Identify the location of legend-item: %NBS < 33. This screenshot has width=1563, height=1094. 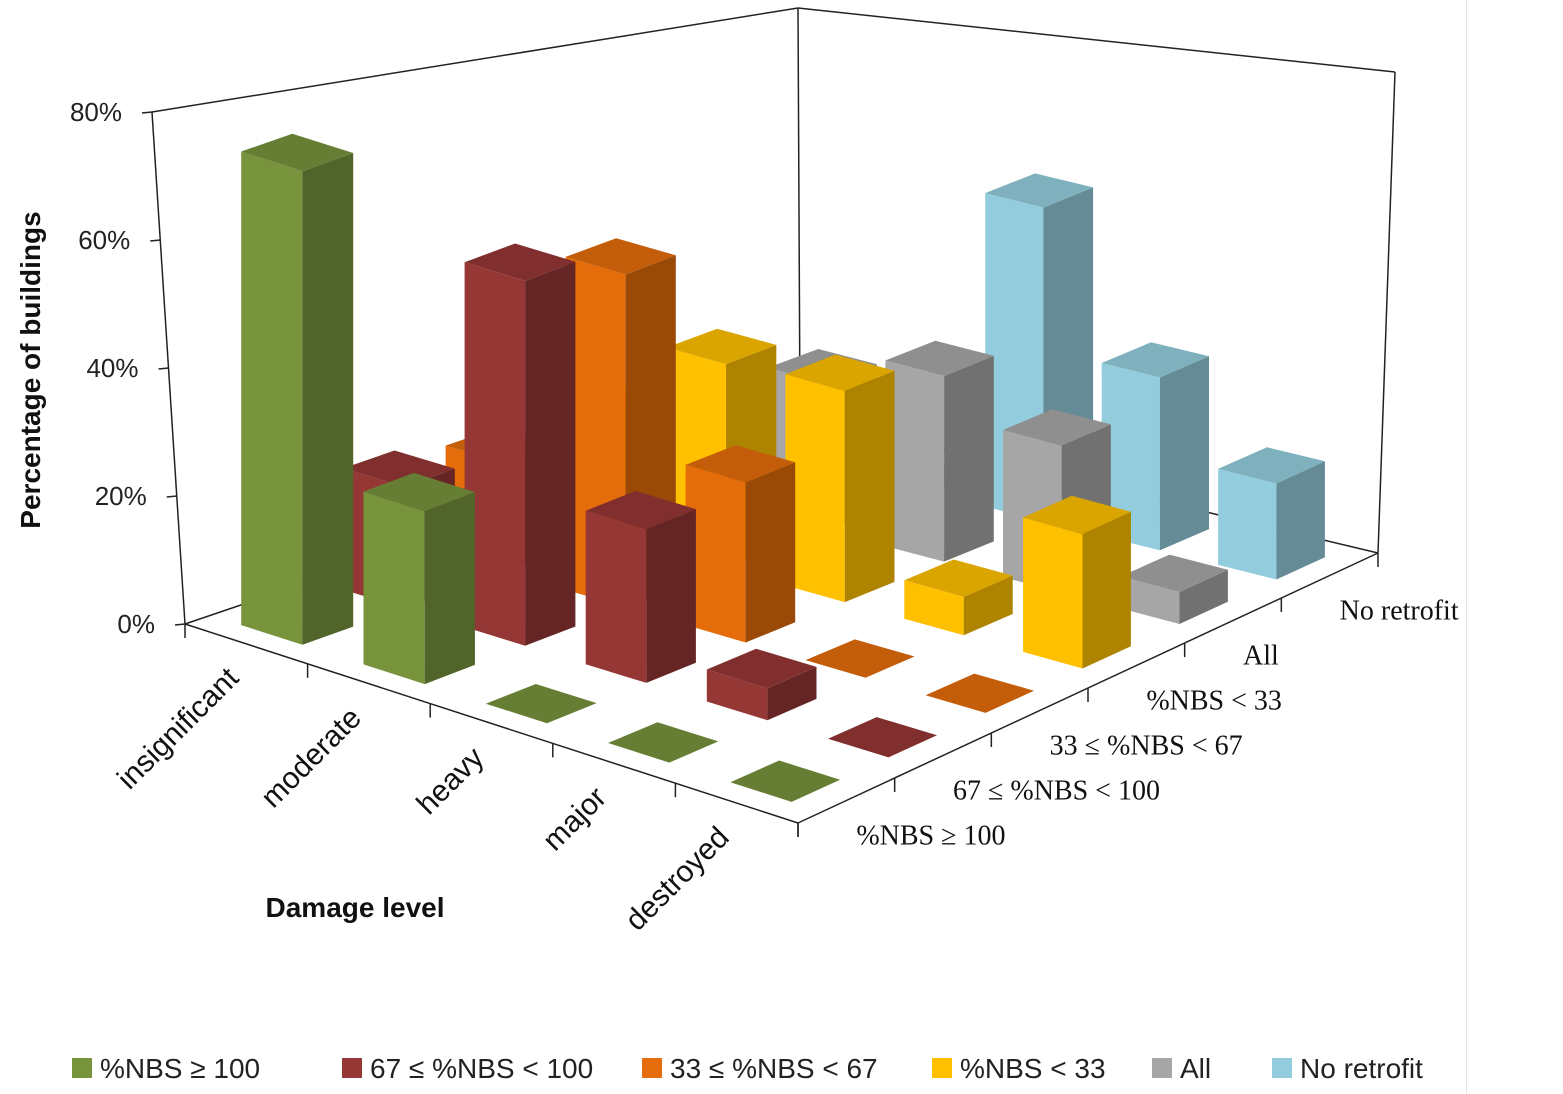
(1019, 1068).